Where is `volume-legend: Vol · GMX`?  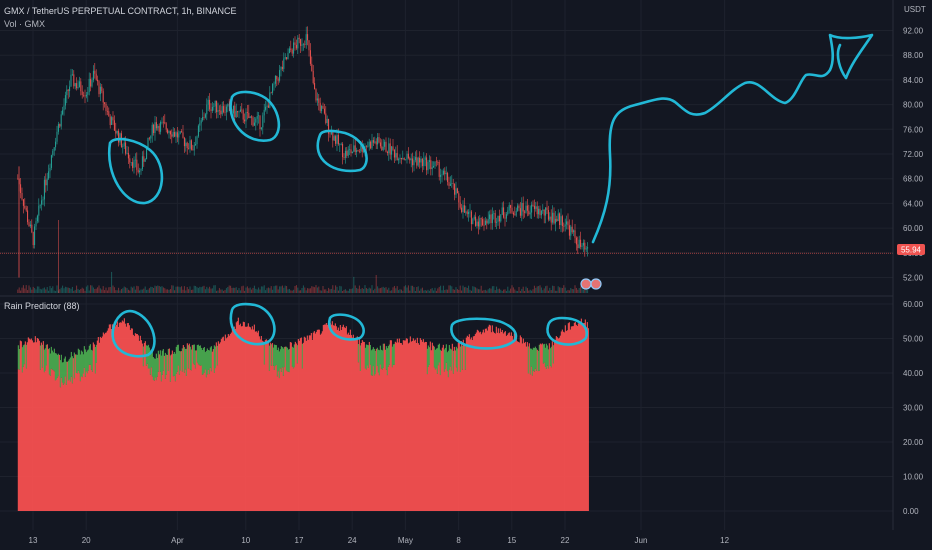 volume-legend: Vol · GMX is located at coordinates (25, 24).